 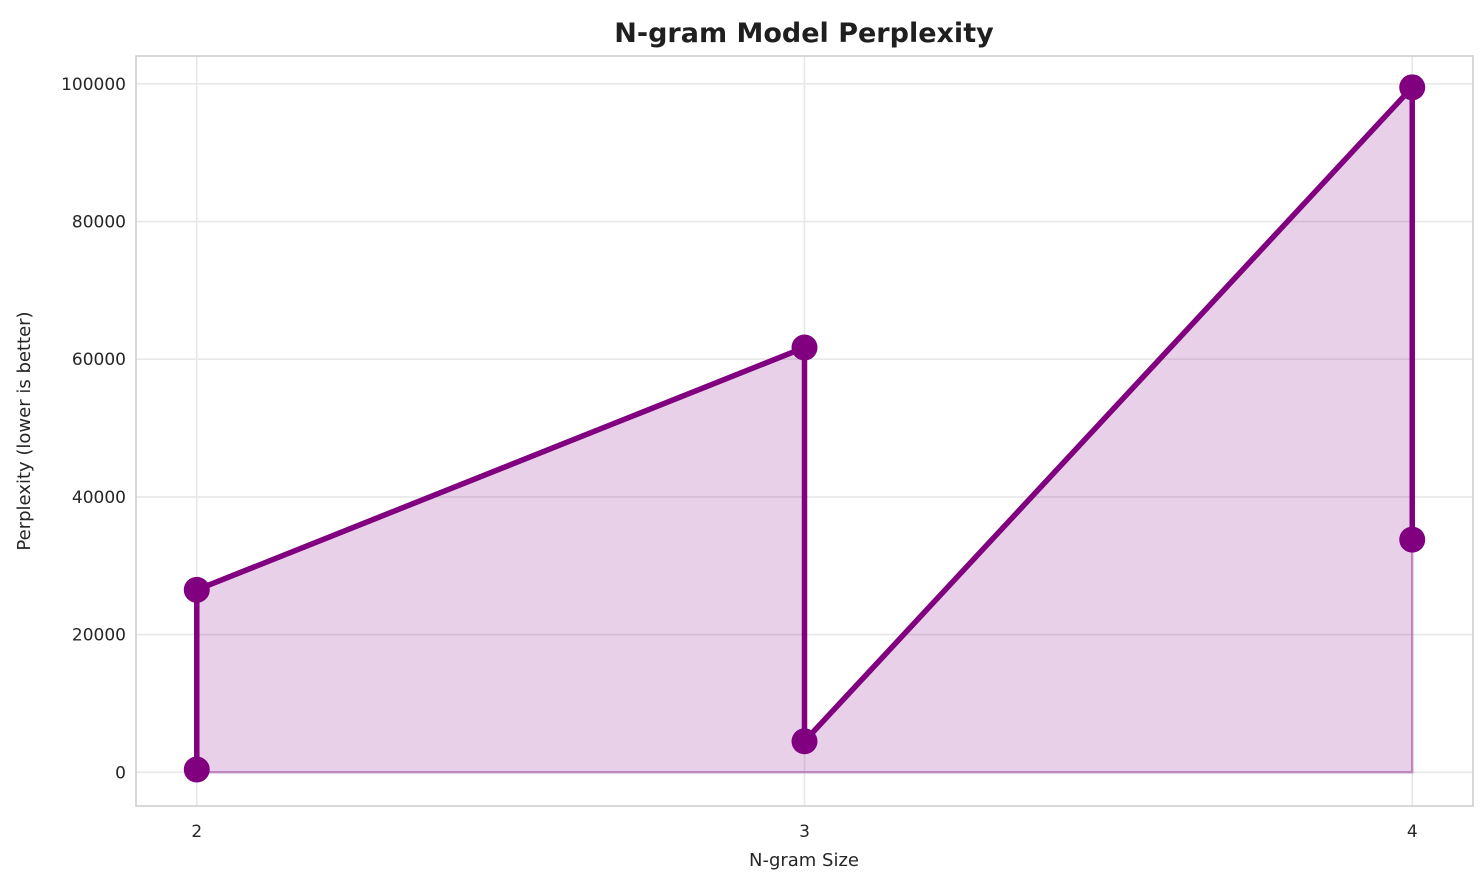 What do you see at coordinates (99, 636) in the screenshot?
I see `y-tick-label: 20000` at bounding box center [99, 636].